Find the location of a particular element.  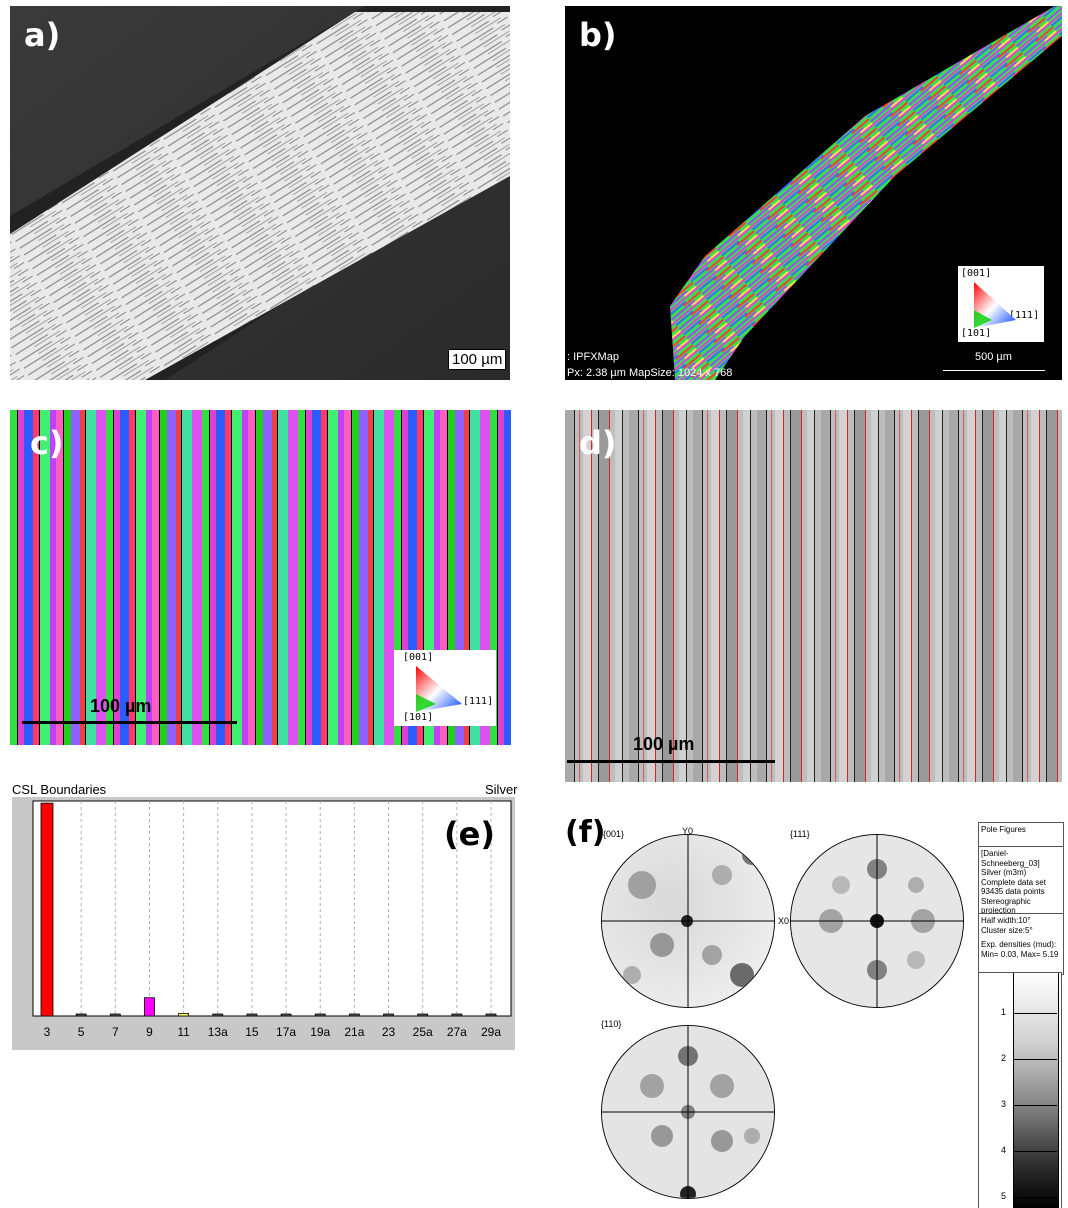

pf-110-name: {110} is located at coordinates (611, 1024).